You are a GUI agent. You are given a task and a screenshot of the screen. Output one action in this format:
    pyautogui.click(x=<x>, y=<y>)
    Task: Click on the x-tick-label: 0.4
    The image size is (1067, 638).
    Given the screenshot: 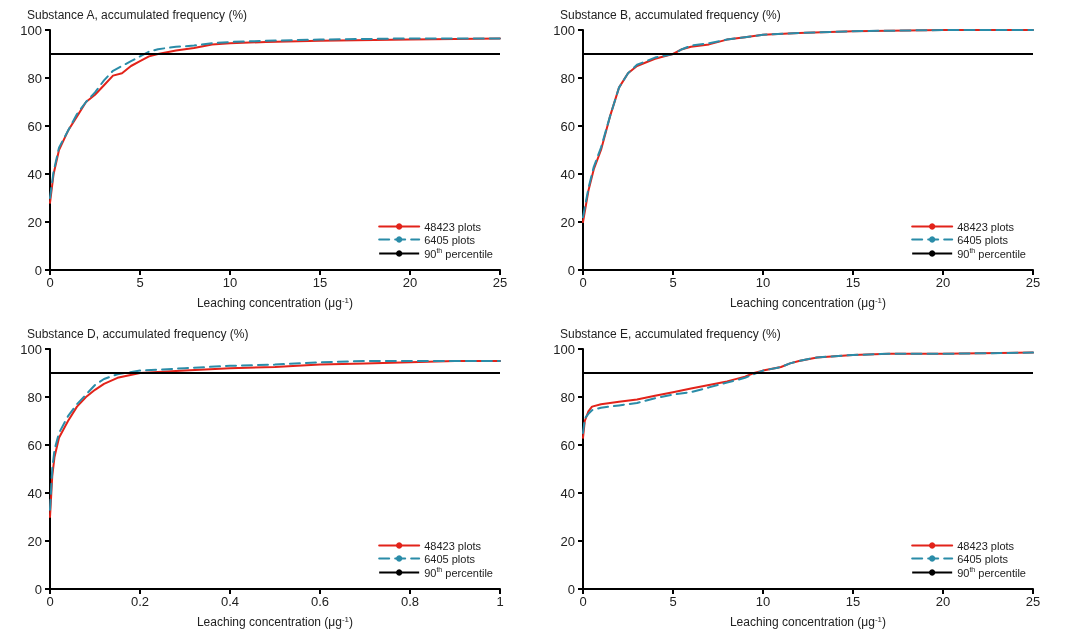 What is the action you would take?
    pyautogui.click(x=230, y=601)
    